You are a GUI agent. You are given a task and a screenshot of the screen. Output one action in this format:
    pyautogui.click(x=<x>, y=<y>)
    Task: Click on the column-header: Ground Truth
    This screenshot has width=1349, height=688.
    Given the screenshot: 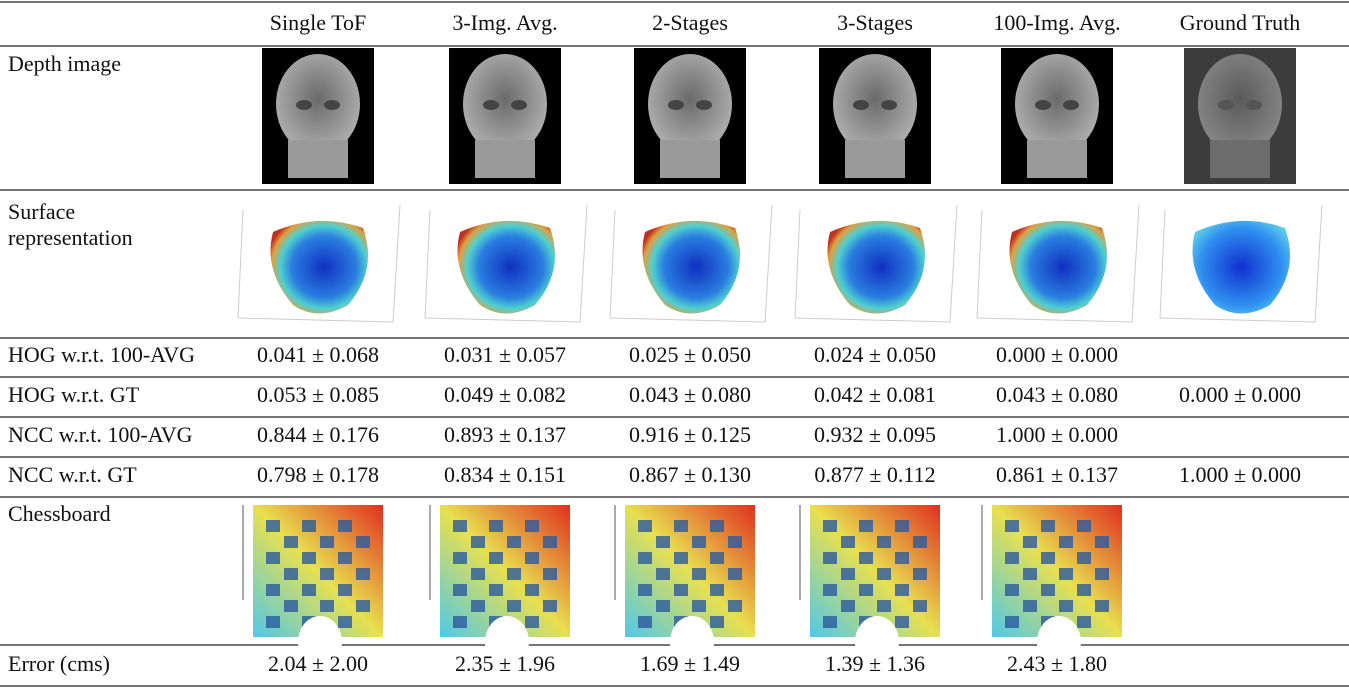 What is the action you would take?
    pyautogui.click(x=1240, y=22)
    